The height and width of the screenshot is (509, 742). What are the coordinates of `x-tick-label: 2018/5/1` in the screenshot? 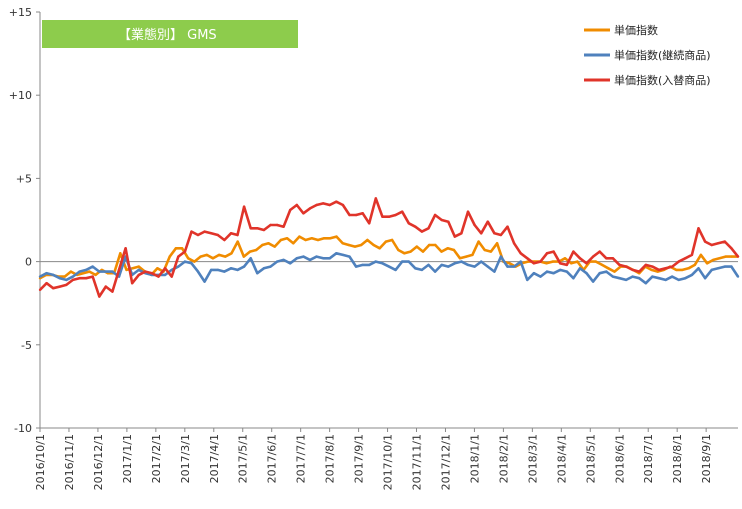 It's located at (590, 458).